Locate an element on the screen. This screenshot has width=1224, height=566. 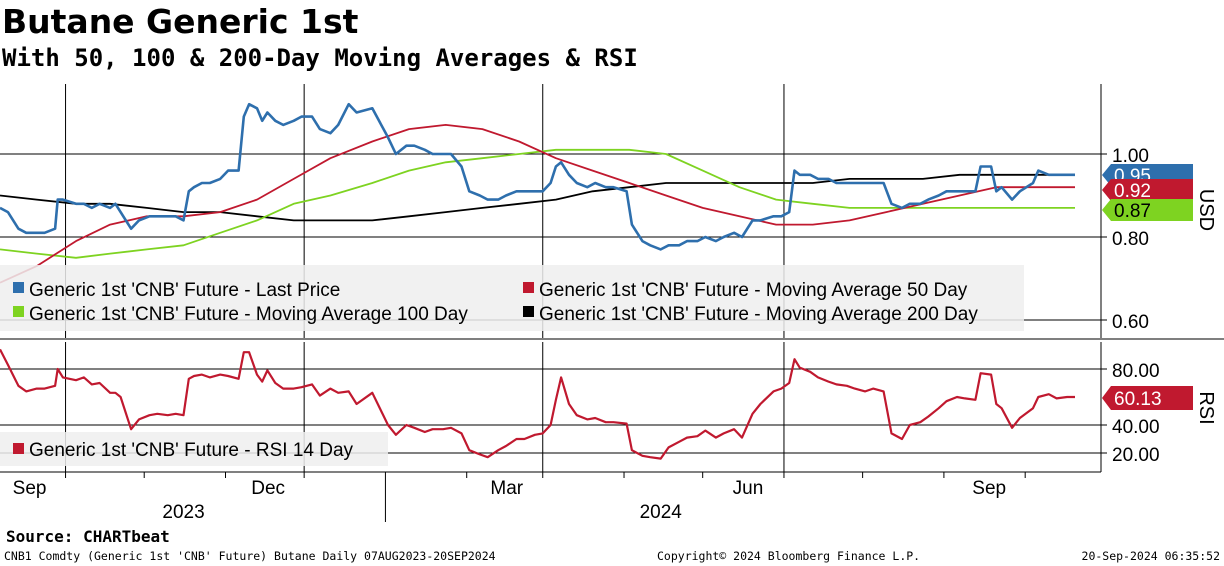
legend-label-last-price: Generic 1st 'CNB' Future - Last Price is located at coordinates (184, 290).